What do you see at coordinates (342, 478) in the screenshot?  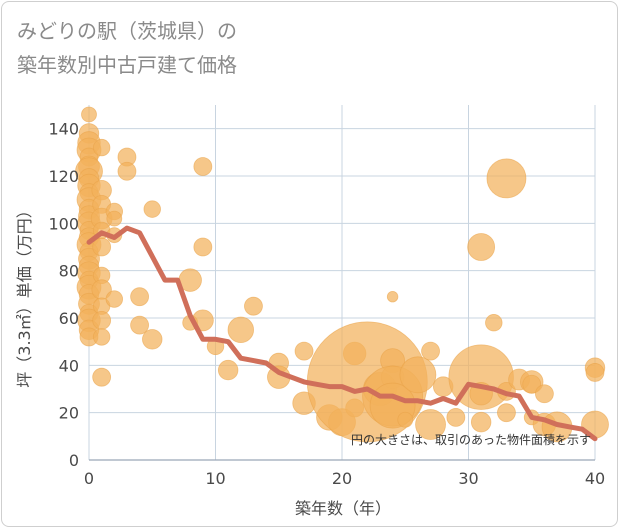 I see `x-tick-label: 20` at bounding box center [342, 478].